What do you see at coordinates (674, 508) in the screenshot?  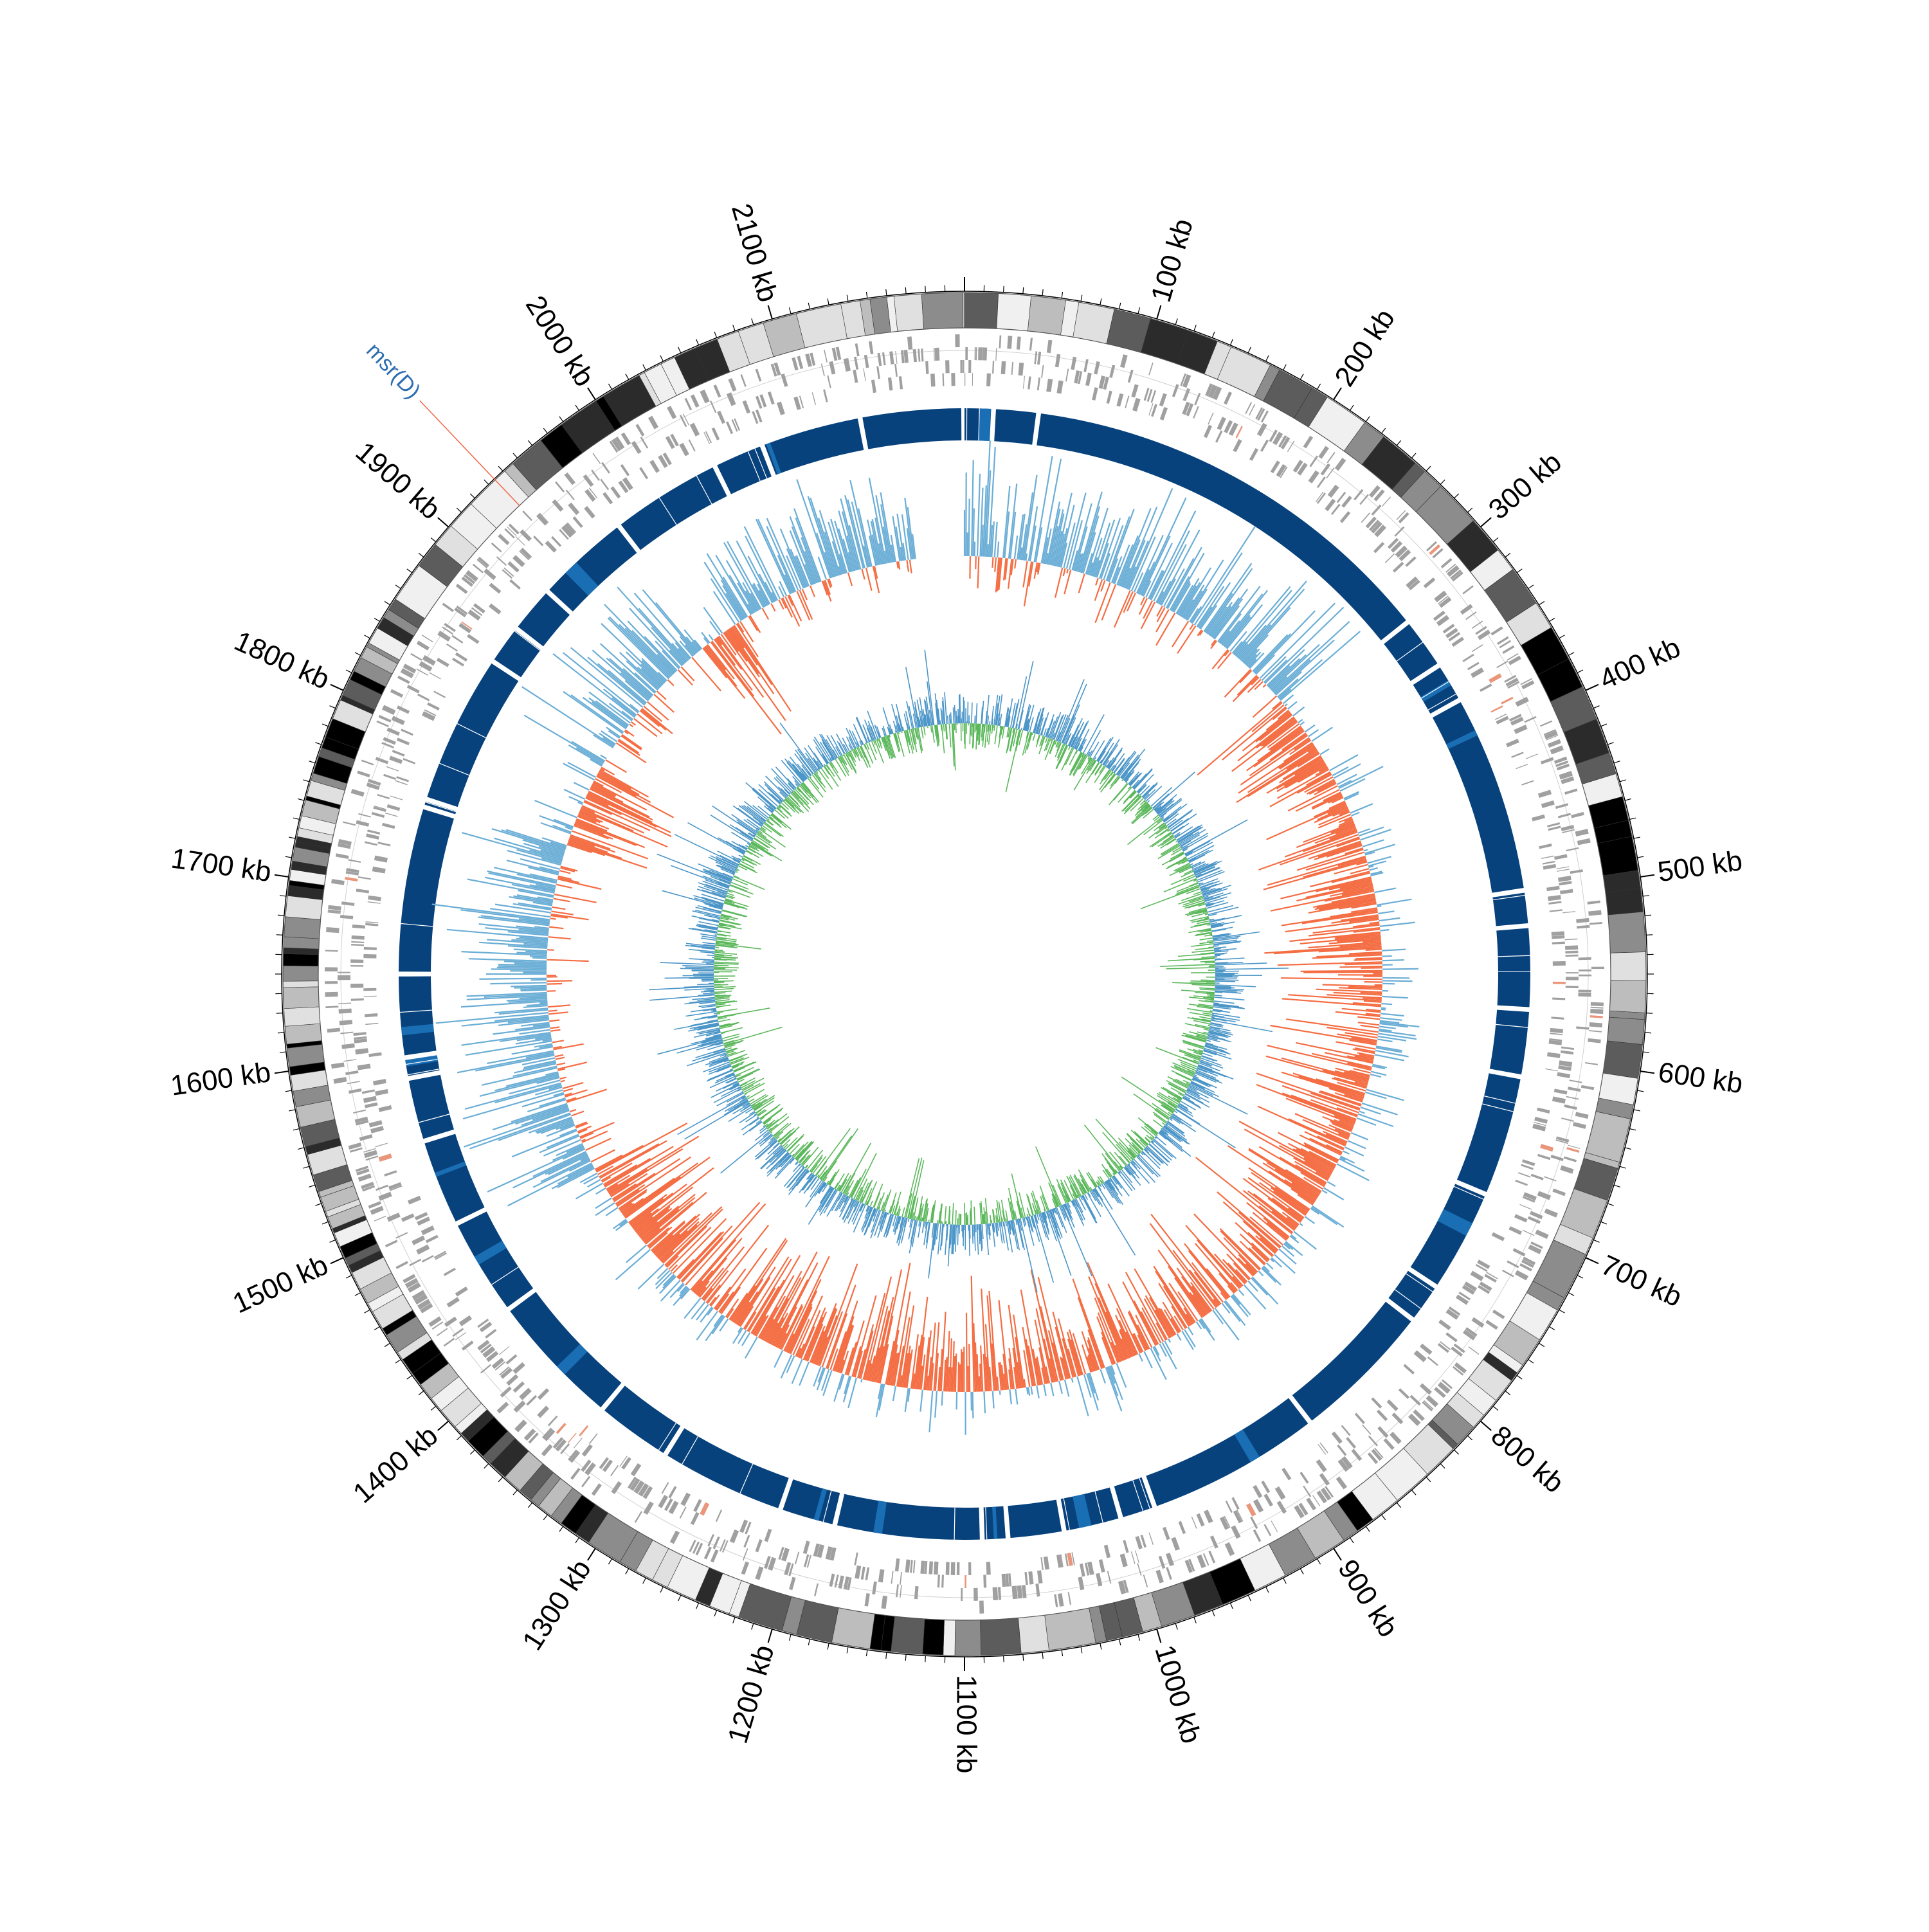 I see `alignment-block` at bounding box center [674, 508].